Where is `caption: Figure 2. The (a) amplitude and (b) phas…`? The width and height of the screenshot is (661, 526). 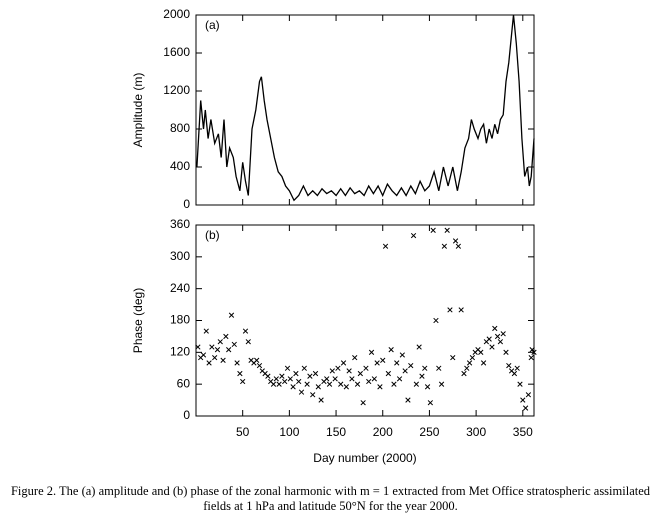
caption: Figure 2. The (a) amplitude and (b) phas… is located at coordinates (330, 498).